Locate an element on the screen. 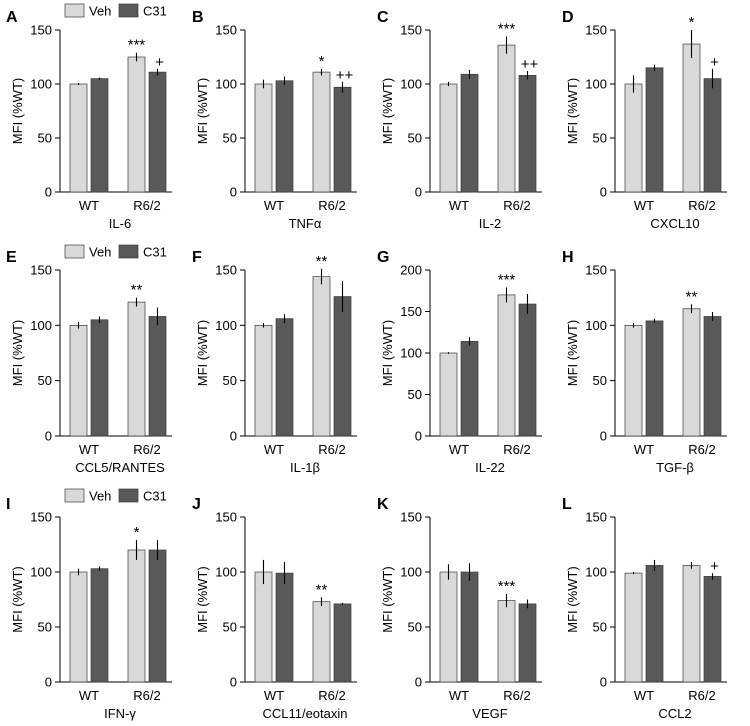 Image resolution: width=750 pixels, height=726 pixels. x-axis-label: IFN-γ is located at coordinates (120, 713).